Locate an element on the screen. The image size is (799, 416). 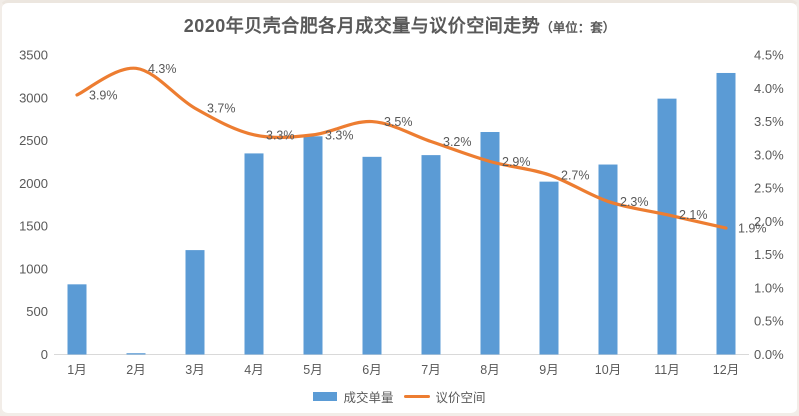
legend-item-volume: 成交单量 is located at coordinates (353, 396).